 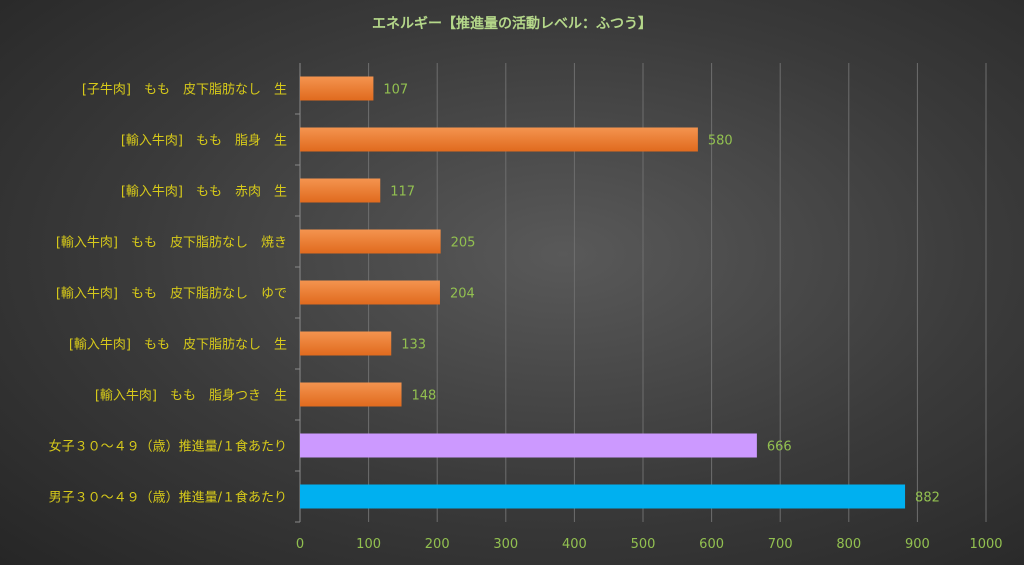 What do you see at coordinates (437, 544) in the screenshot?
I see `x-tick-label: 200` at bounding box center [437, 544].